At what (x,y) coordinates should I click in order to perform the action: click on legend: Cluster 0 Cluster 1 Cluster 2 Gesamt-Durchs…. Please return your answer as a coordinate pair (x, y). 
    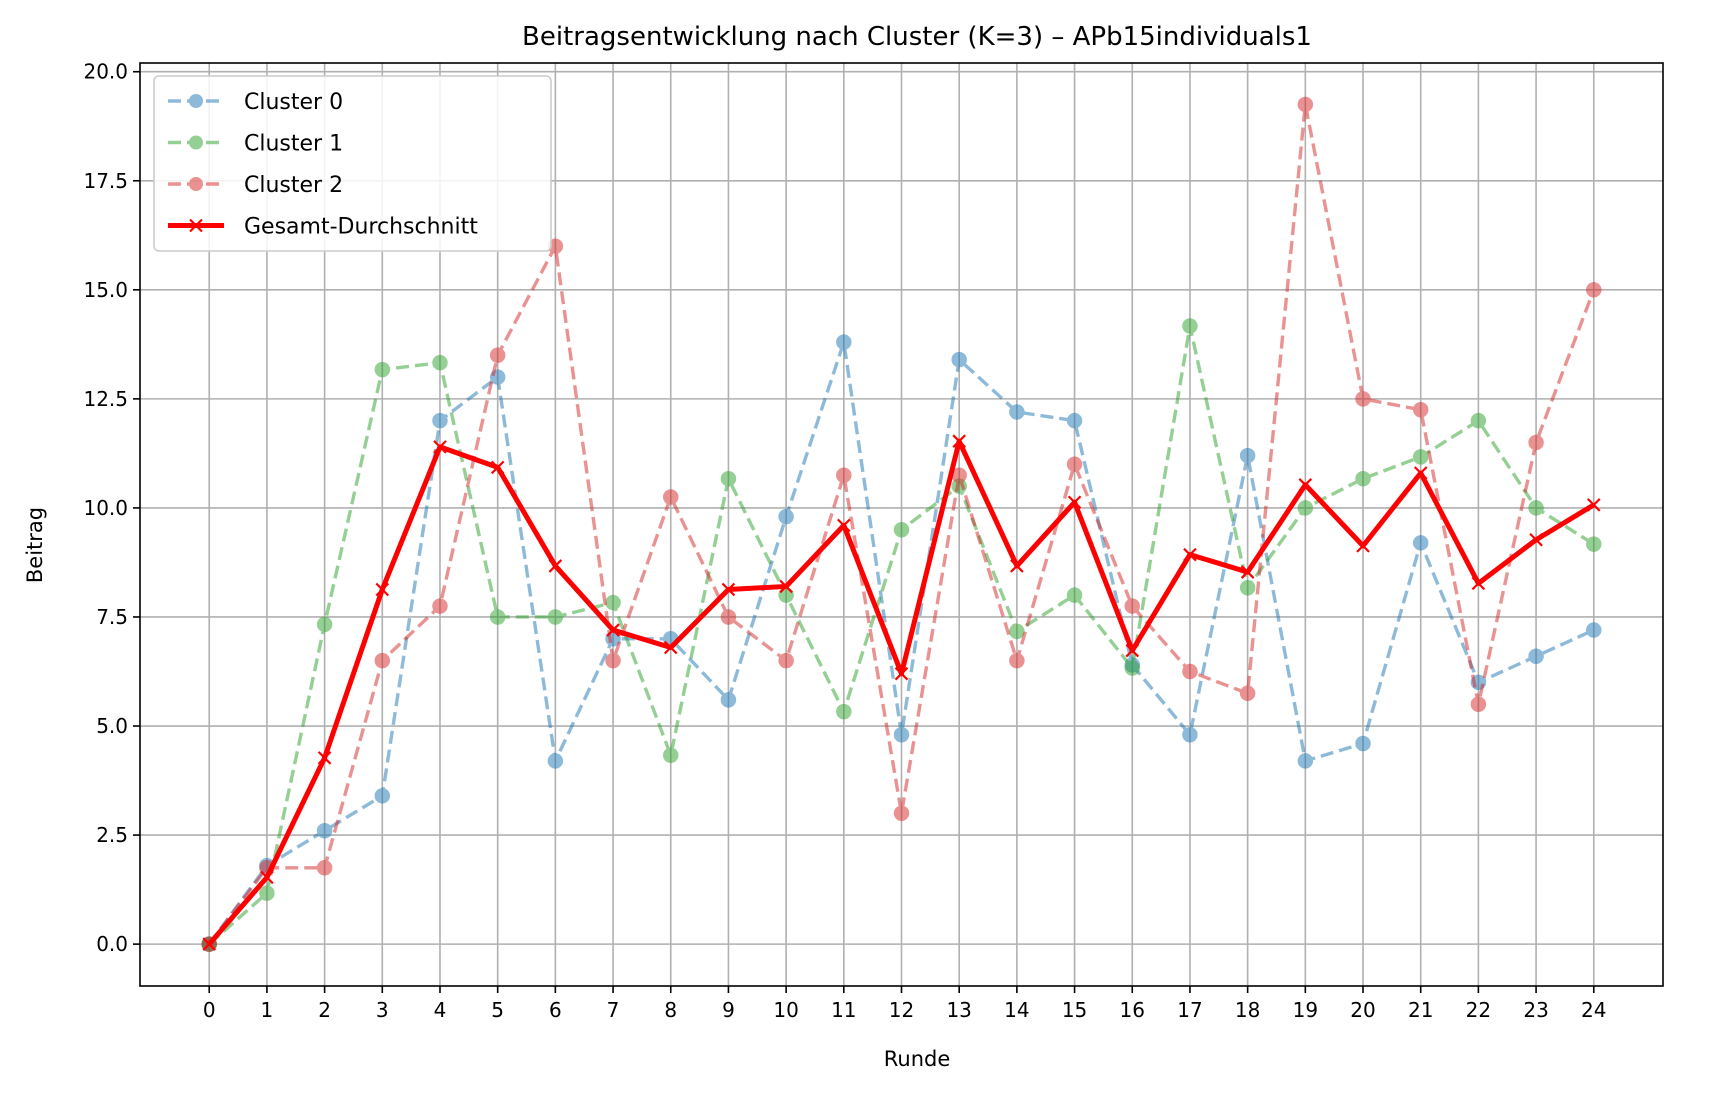
    Looking at the image, I should click on (352, 163).